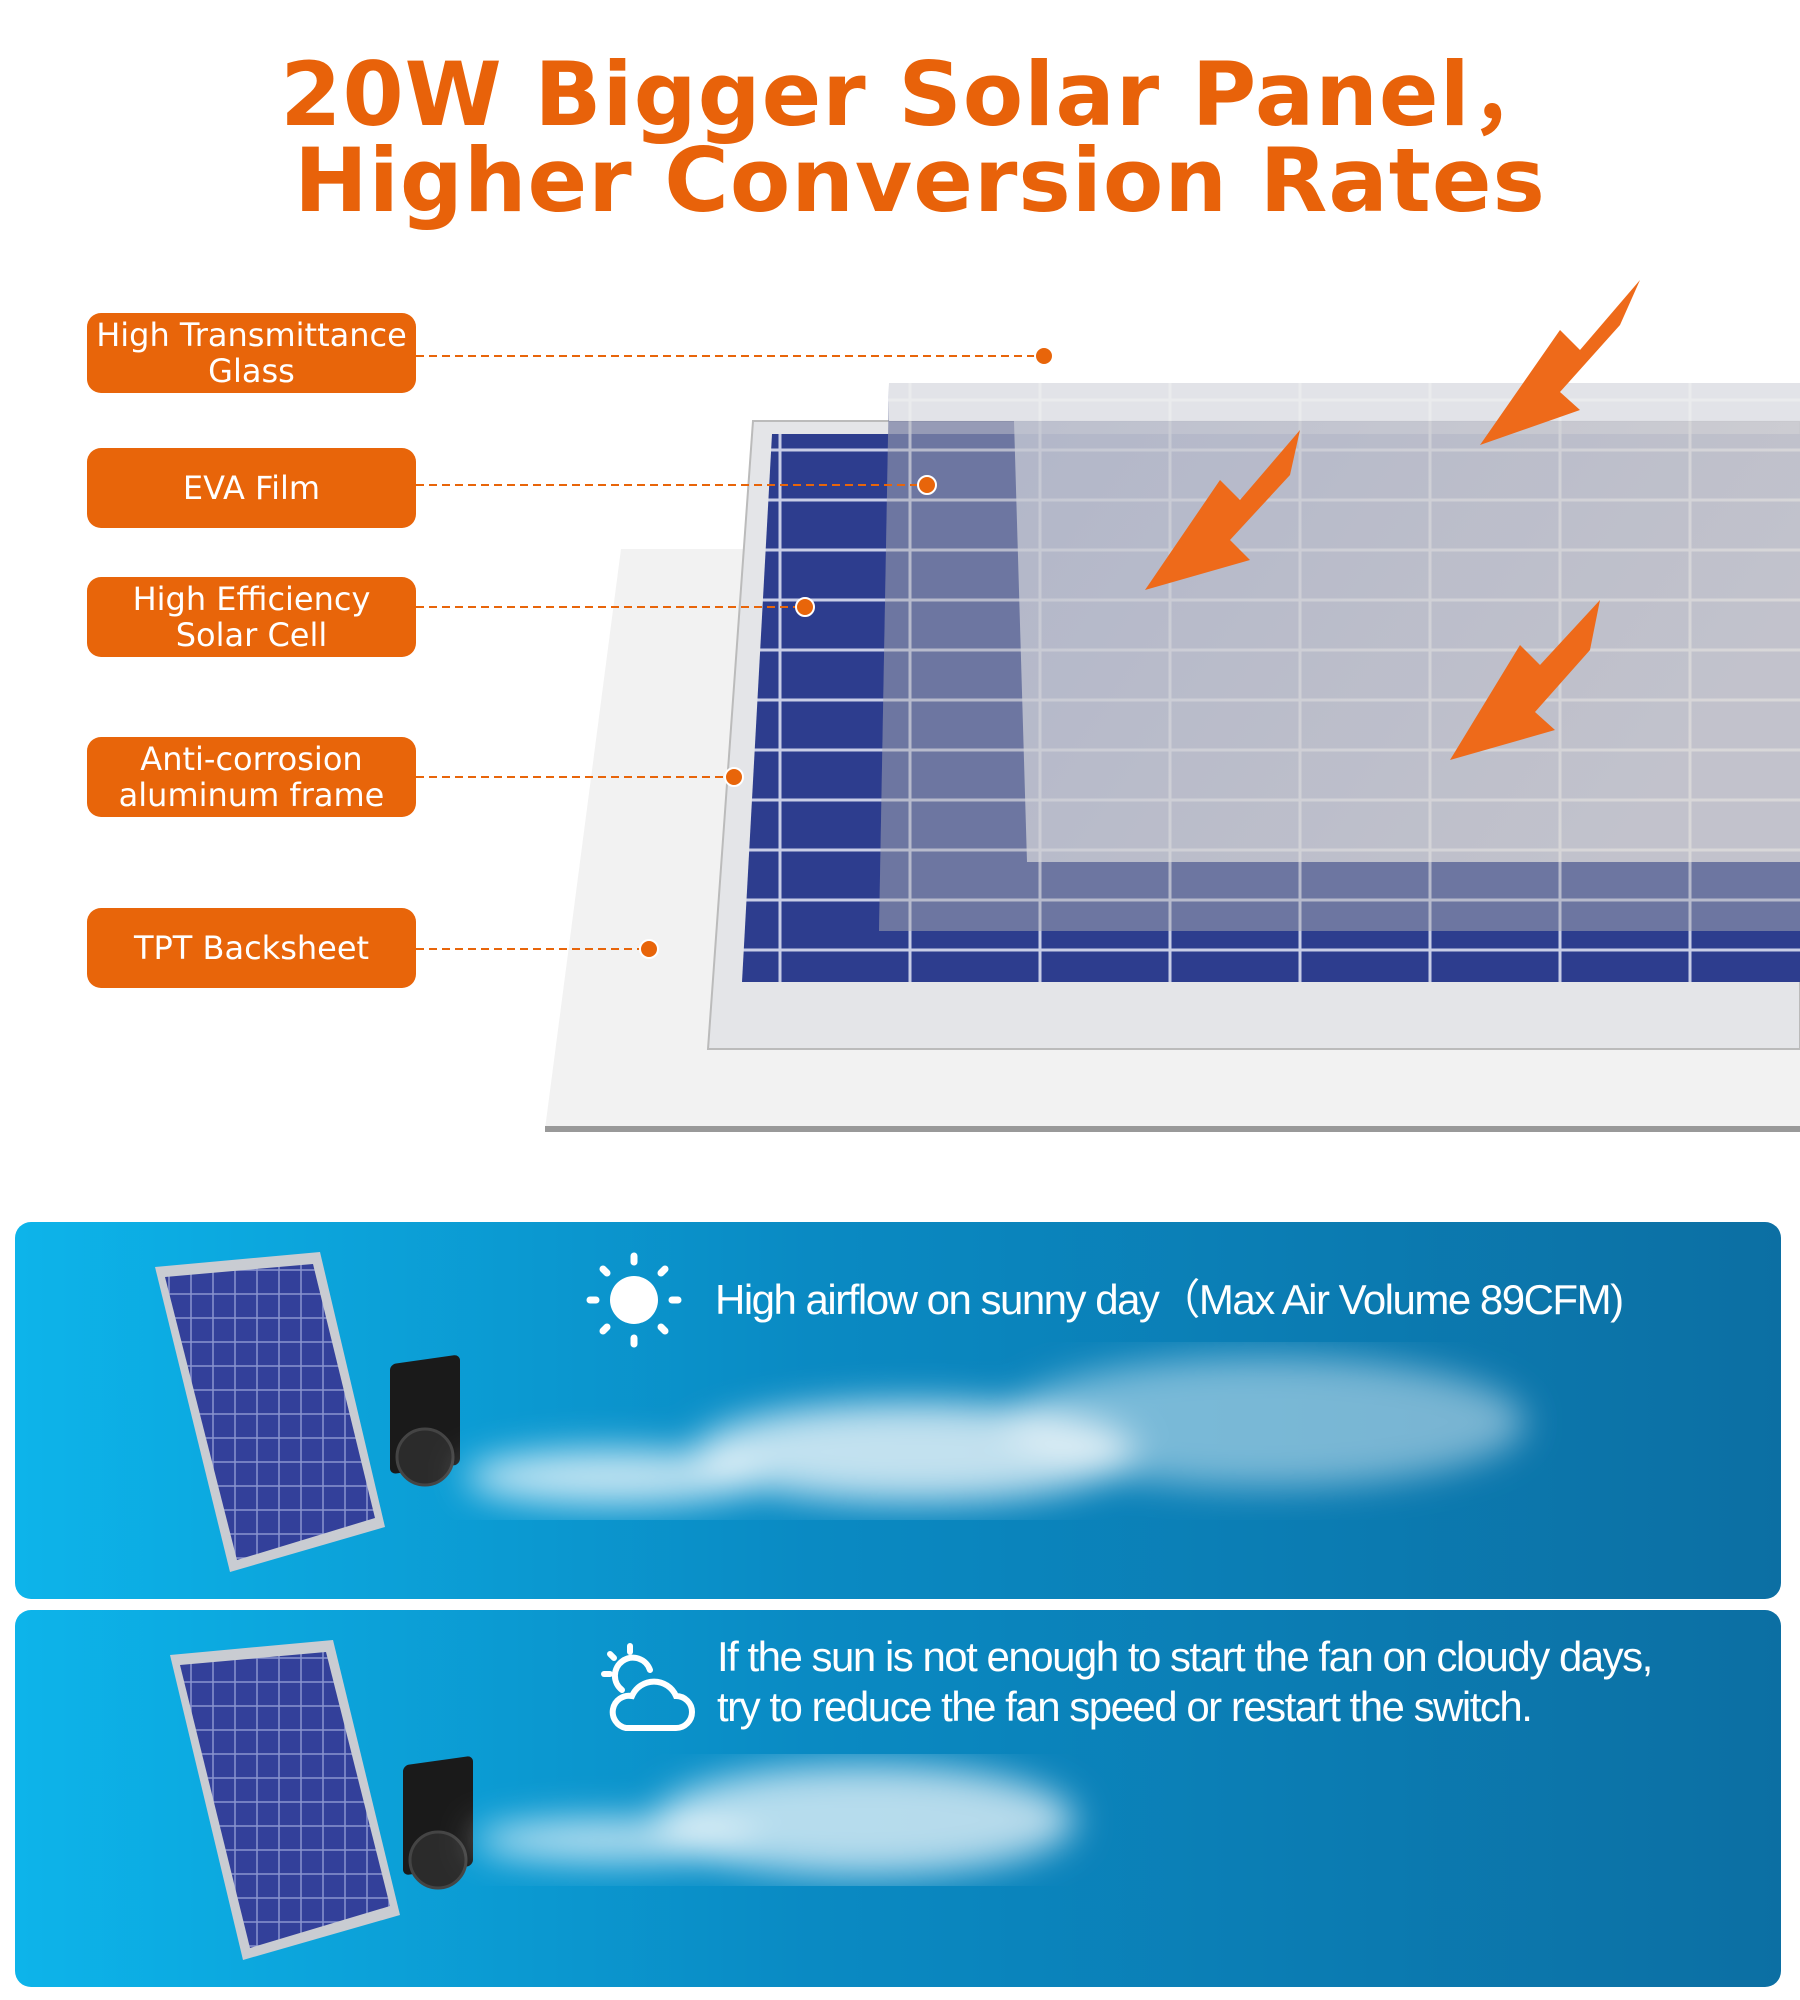 This screenshot has height=2000, width=1800. I want to click on panel-fan-airflow-illustration, so click(840, 1412).